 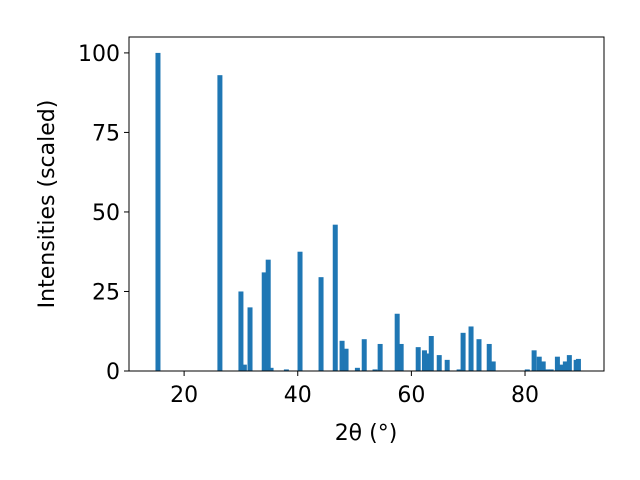 I want to click on x-tick-label: 60, so click(x=411, y=395).